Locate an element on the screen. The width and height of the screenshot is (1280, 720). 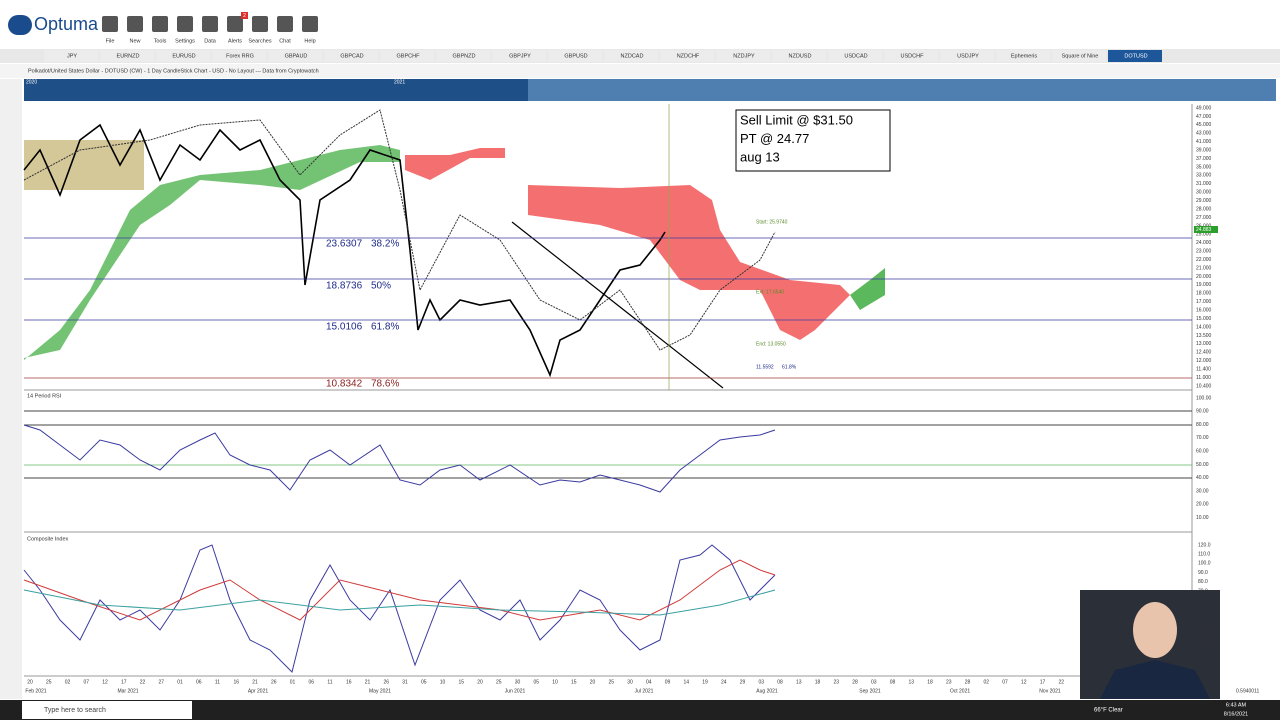
toolbar-label: Help is located at coordinates (309, 41).